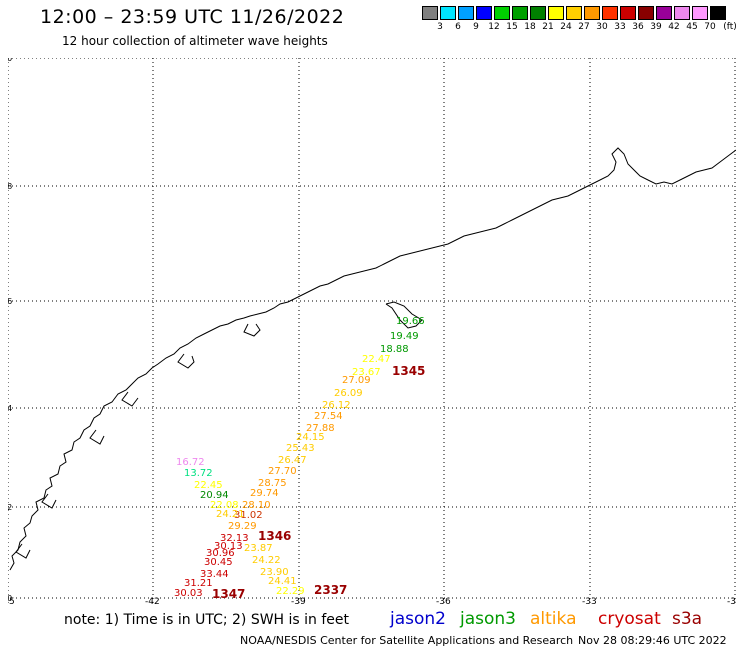  I want to click on wave-height-label: 29.74, so click(264, 493).